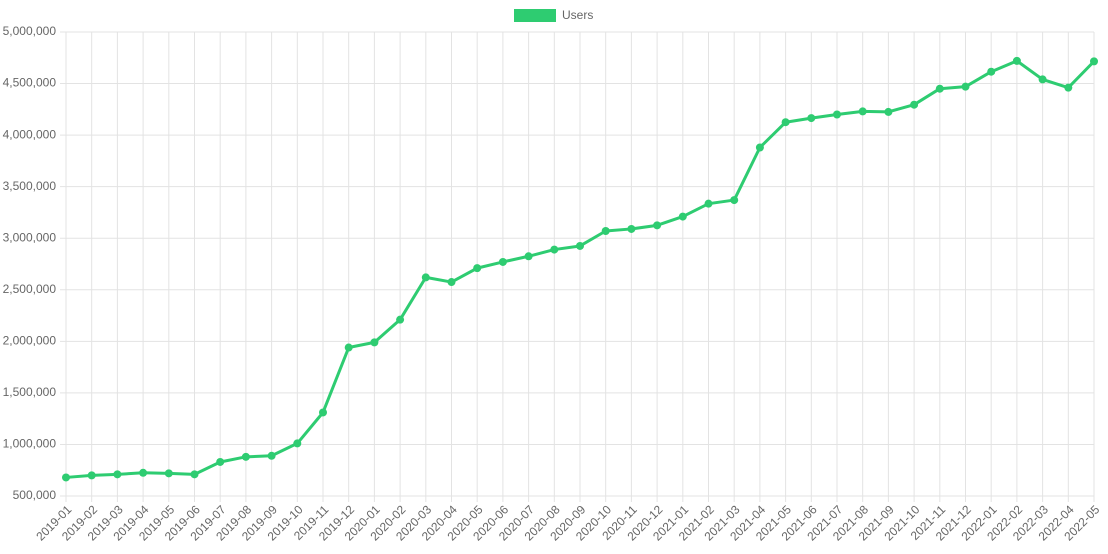 The image size is (1108, 554). Describe the element at coordinates (30, 134) in the screenshot. I see `y-tick-label: 4,000,000` at that location.